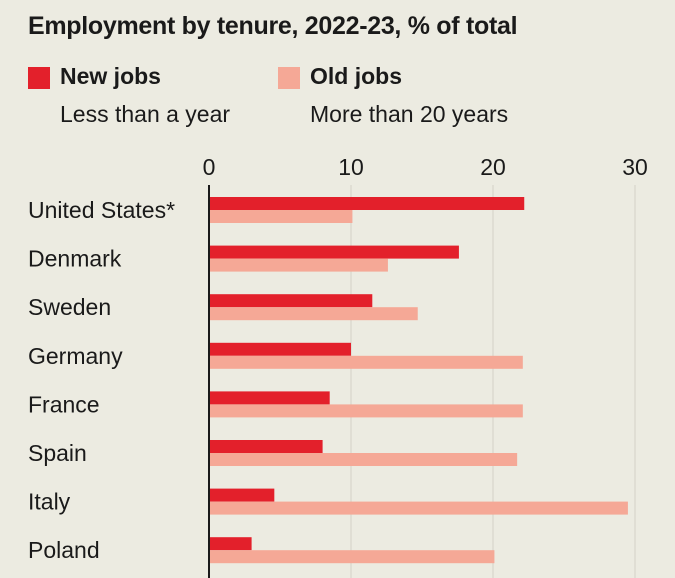  Describe the element at coordinates (493, 167) in the screenshot. I see `x-tick-label-20: 20` at that location.